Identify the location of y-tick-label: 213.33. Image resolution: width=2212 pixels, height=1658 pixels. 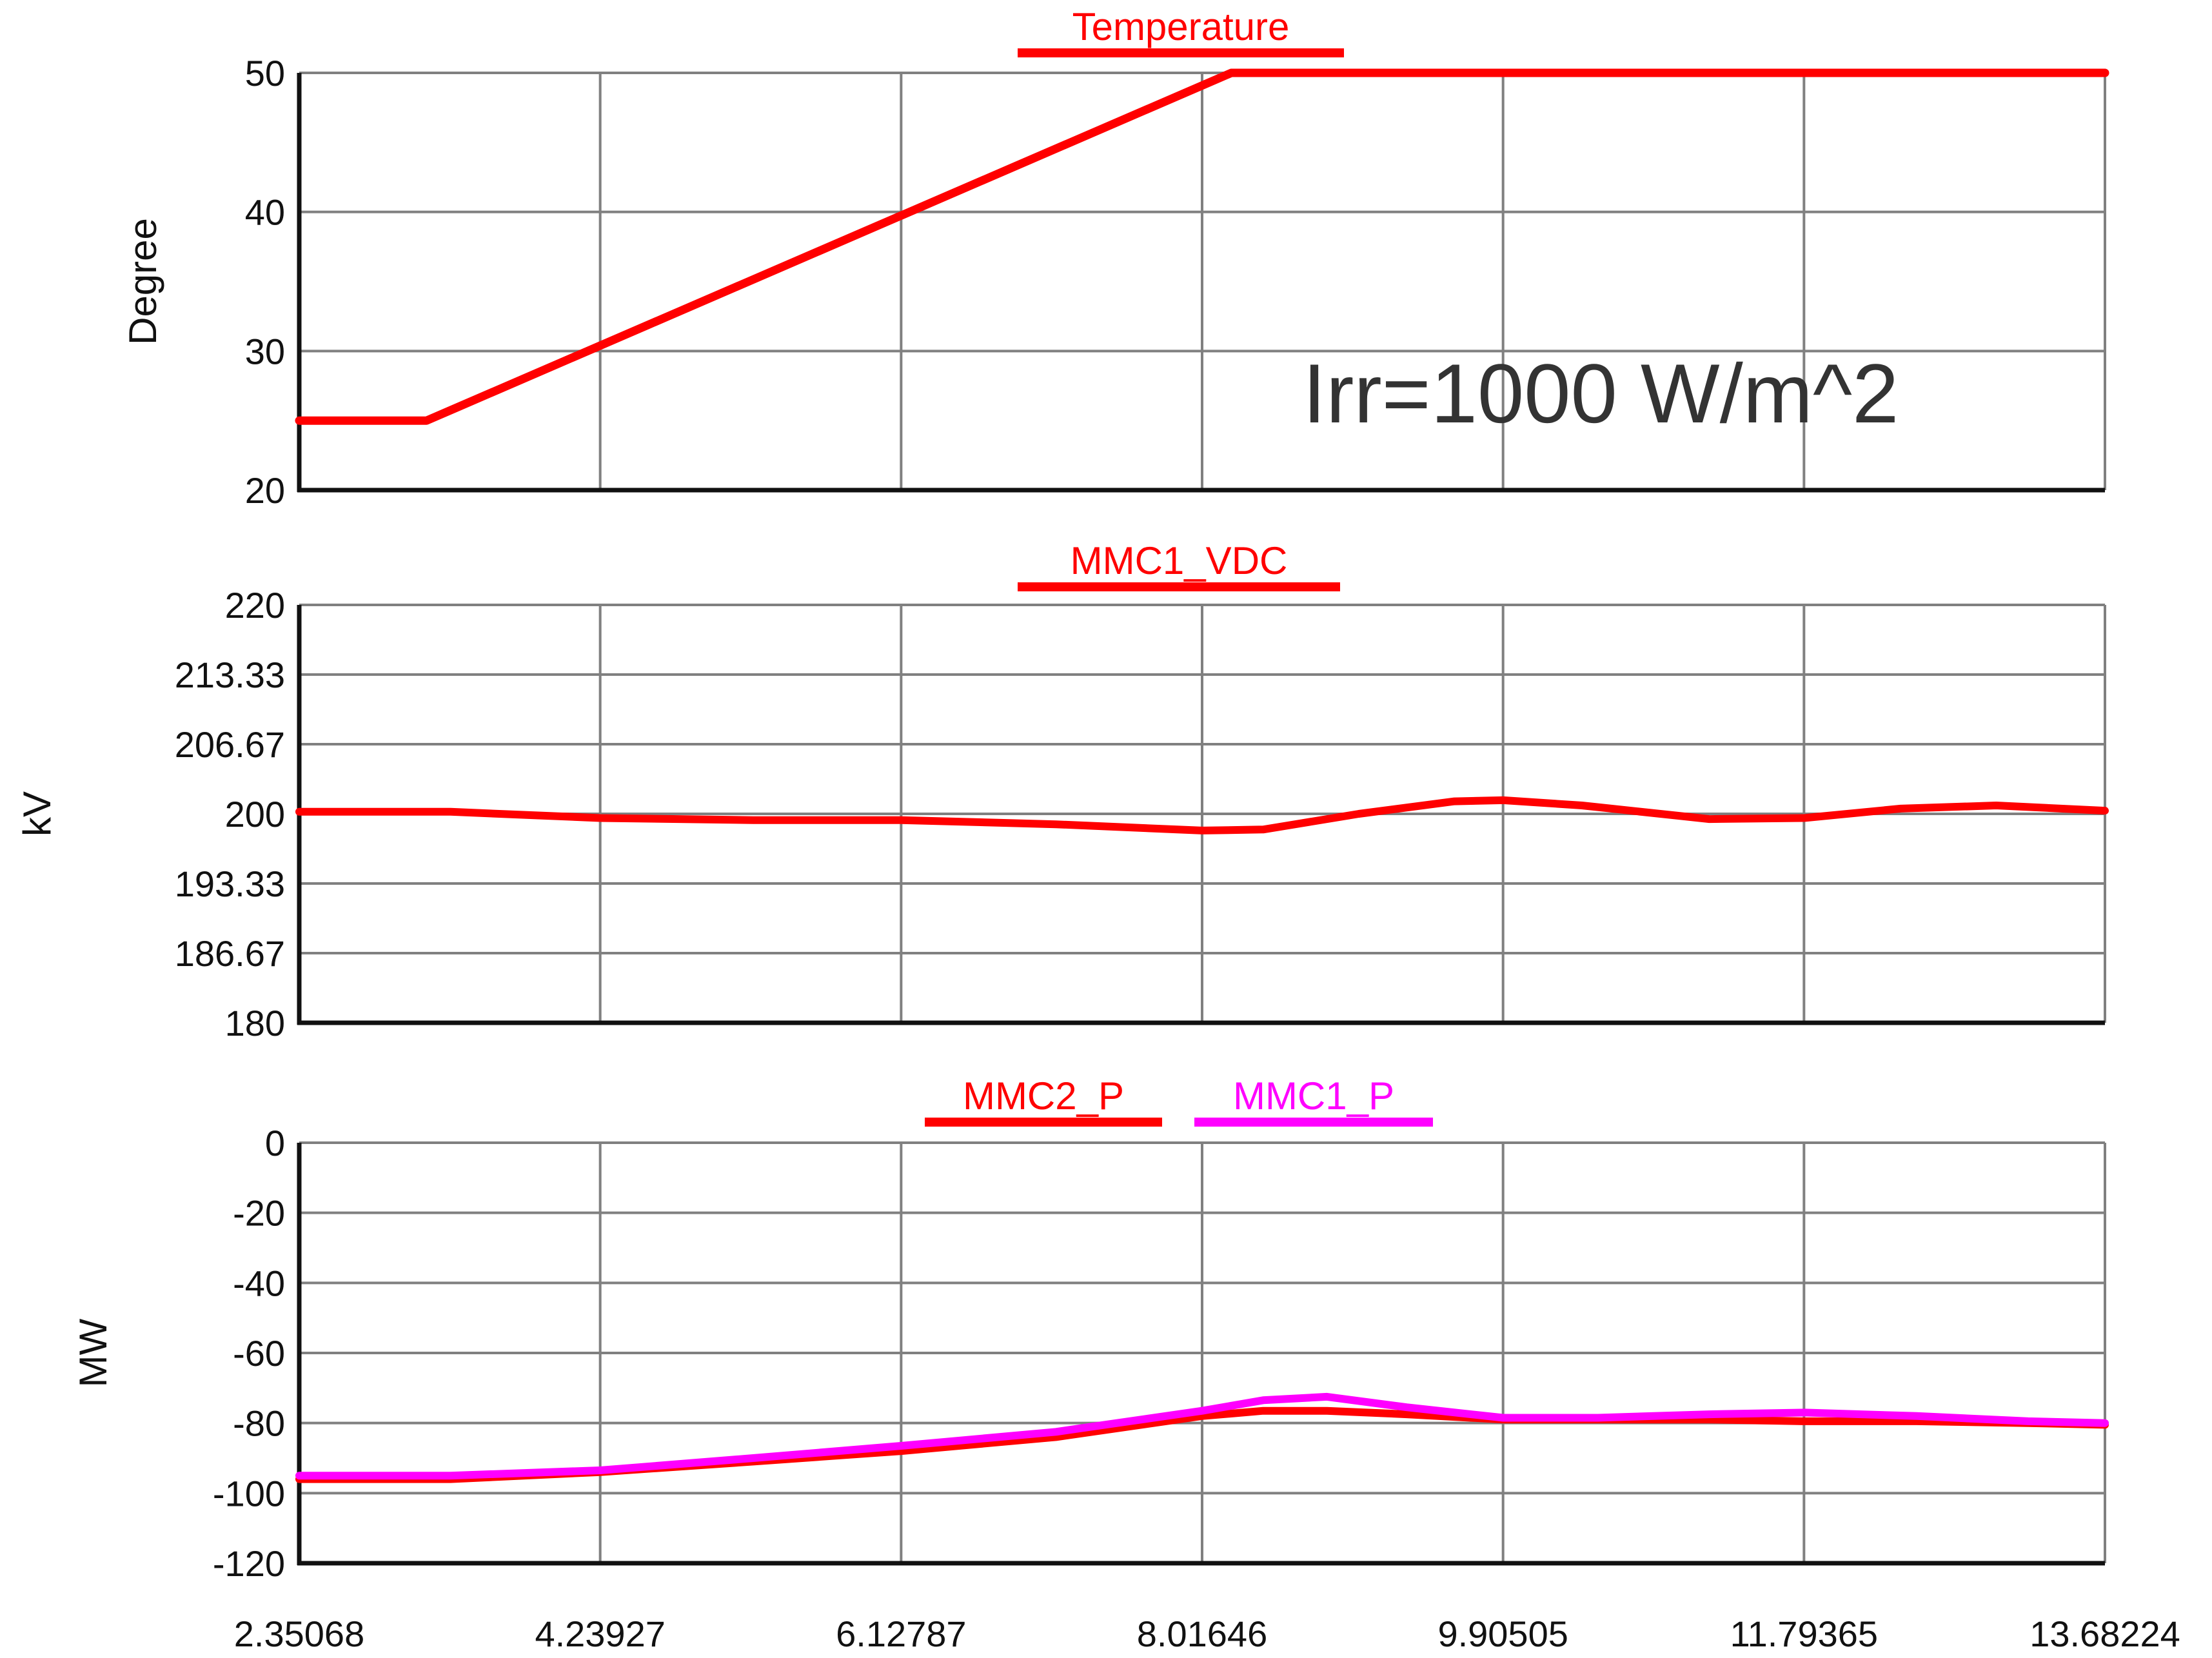
(230, 675).